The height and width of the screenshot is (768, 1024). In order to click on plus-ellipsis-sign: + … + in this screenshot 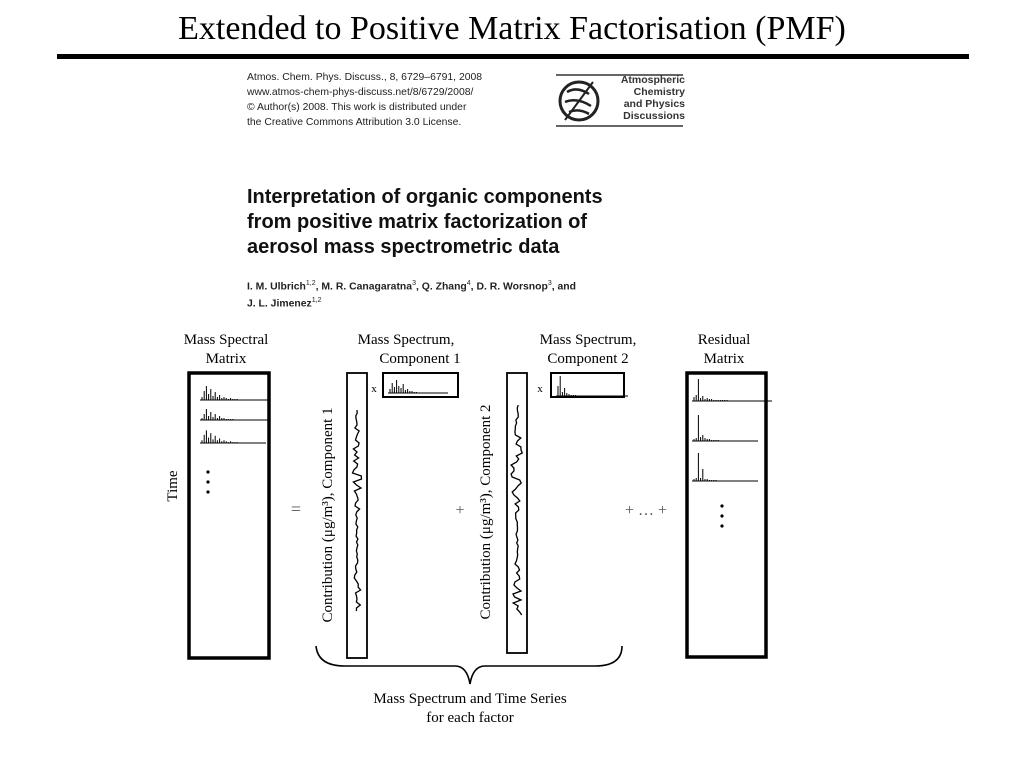, I will do `click(646, 510)`.